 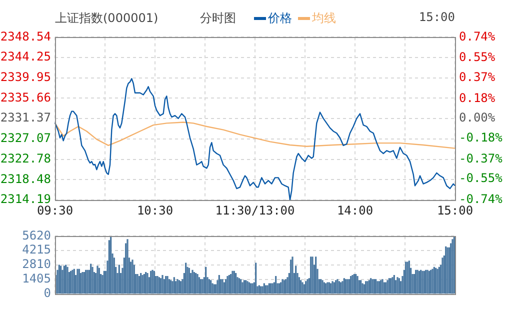 I want to click on y-tick-label: 2331.37, so click(x=25, y=117).